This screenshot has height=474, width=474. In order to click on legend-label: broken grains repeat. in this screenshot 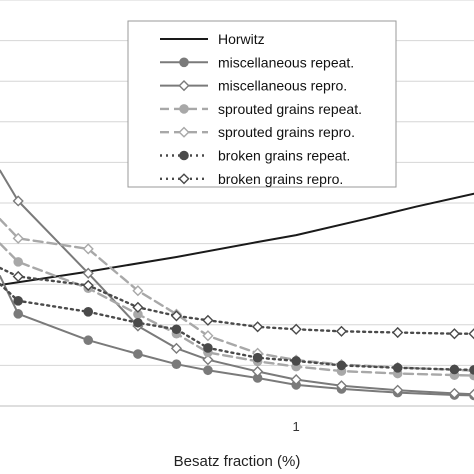, I will do `click(284, 156)`.